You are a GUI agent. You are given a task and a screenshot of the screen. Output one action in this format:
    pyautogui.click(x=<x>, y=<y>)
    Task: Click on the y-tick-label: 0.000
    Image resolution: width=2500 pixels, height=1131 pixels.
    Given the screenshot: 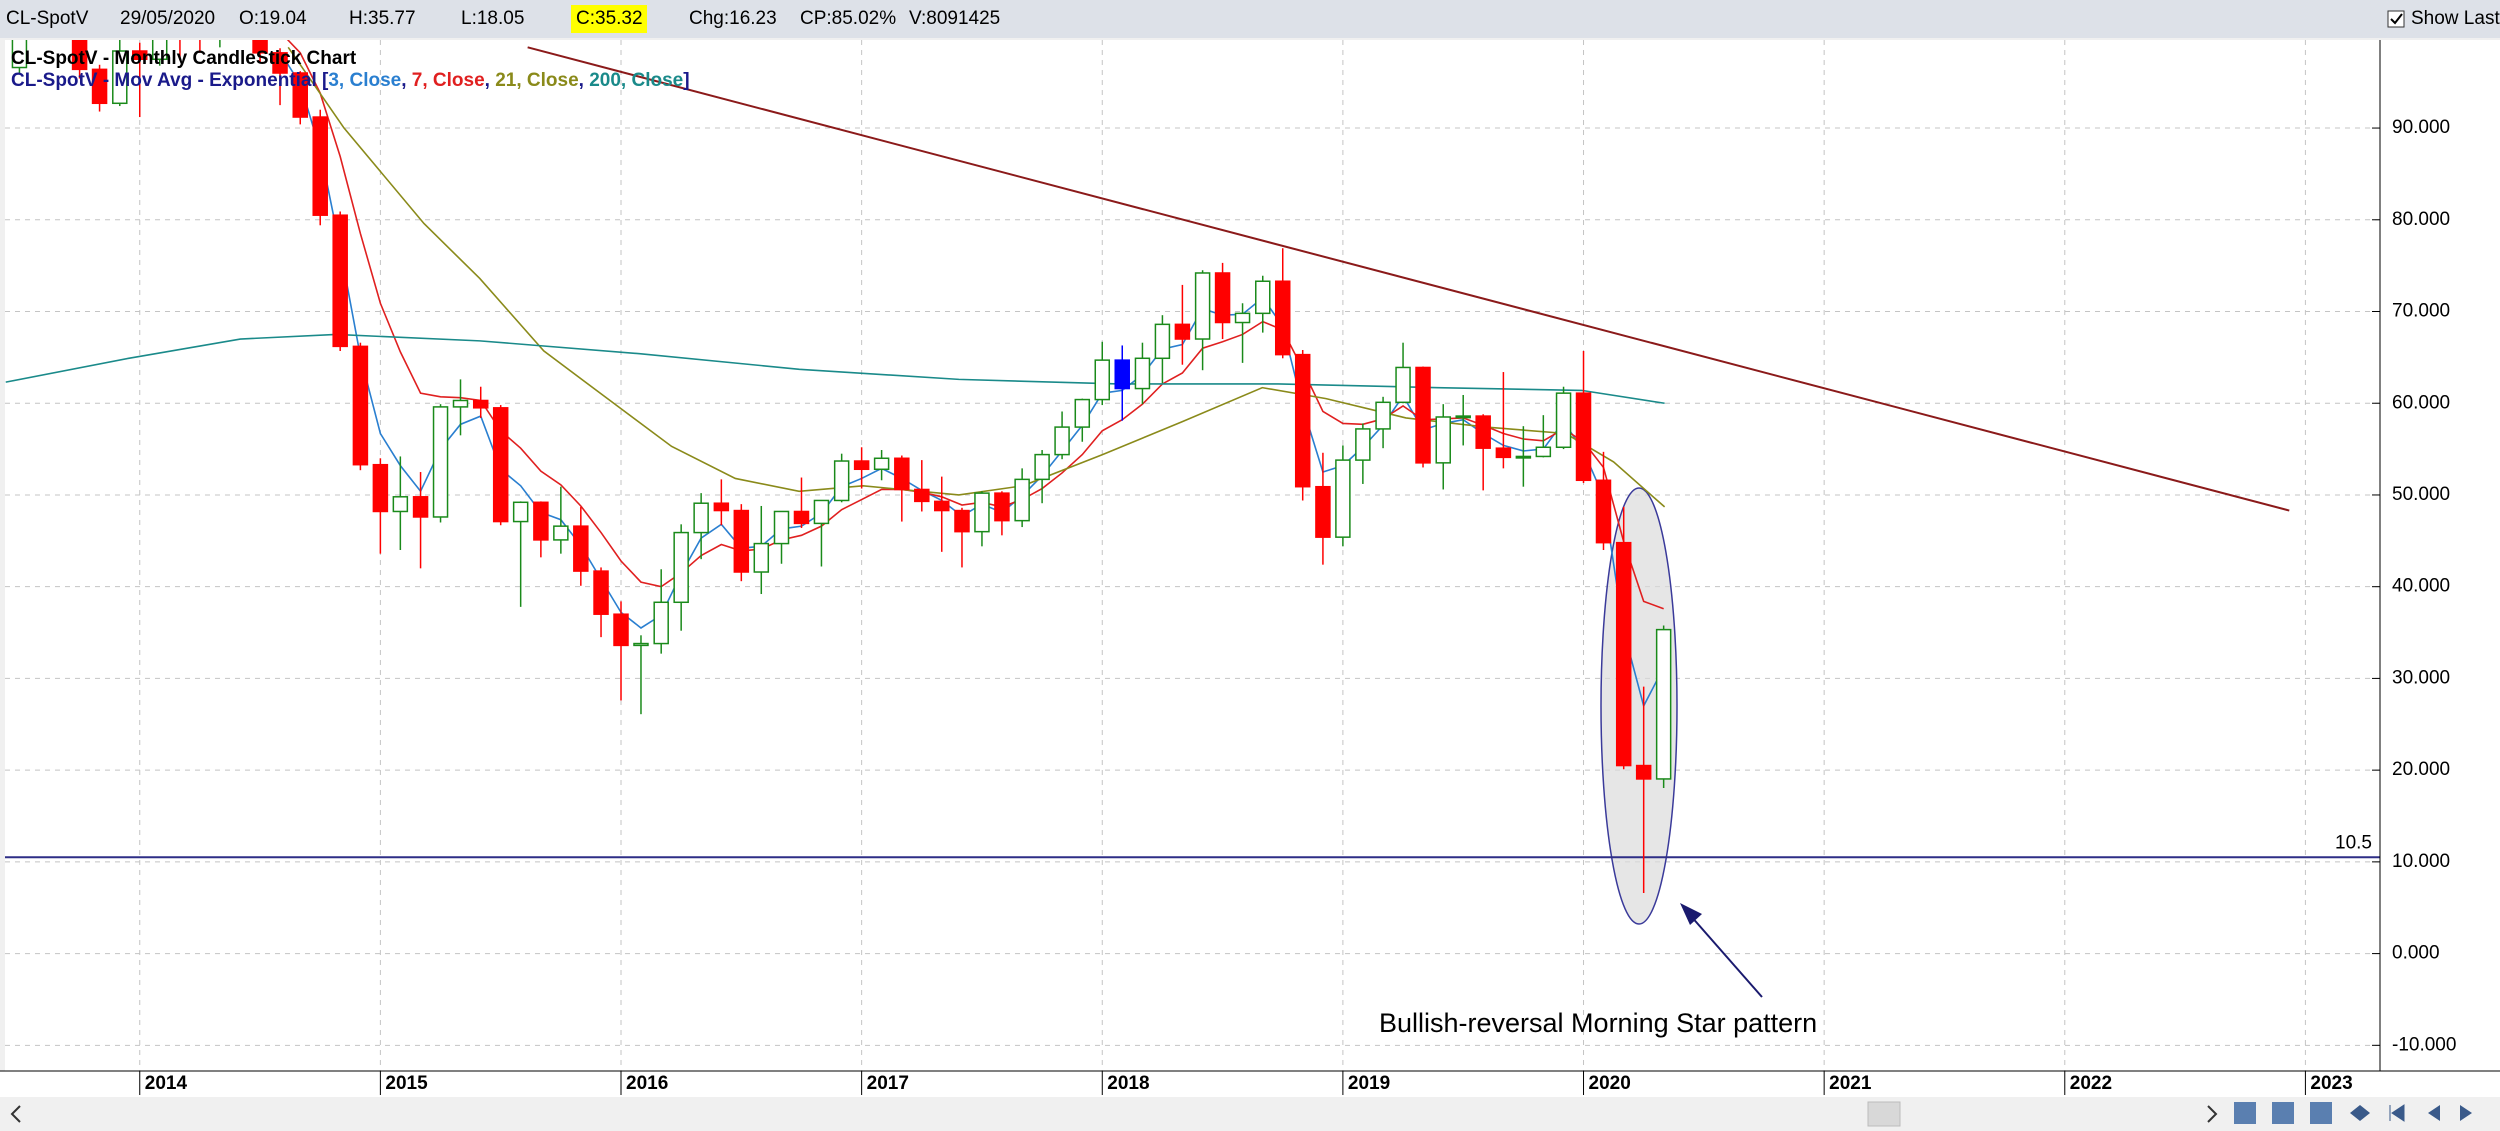 What is the action you would take?
    pyautogui.click(x=2416, y=953)
    